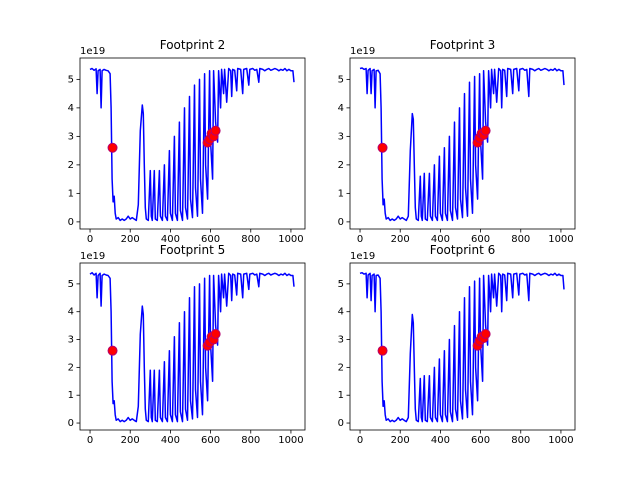  What do you see at coordinates (463, 45) in the screenshot?
I see `chart-title: Footprint 3` at bounding box center [463, 45].